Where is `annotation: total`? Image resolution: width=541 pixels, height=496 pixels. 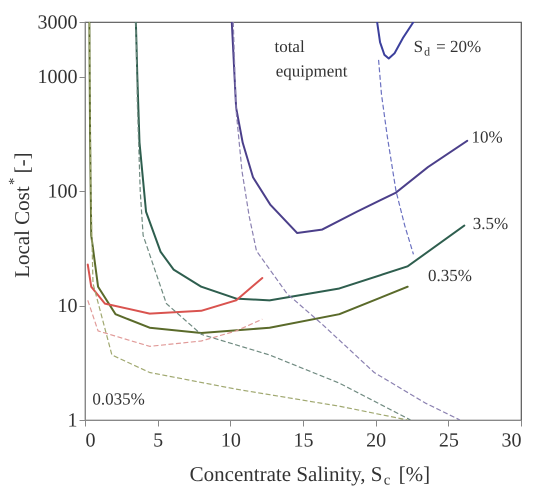 annotation: total is located at coordinates (289, 46).